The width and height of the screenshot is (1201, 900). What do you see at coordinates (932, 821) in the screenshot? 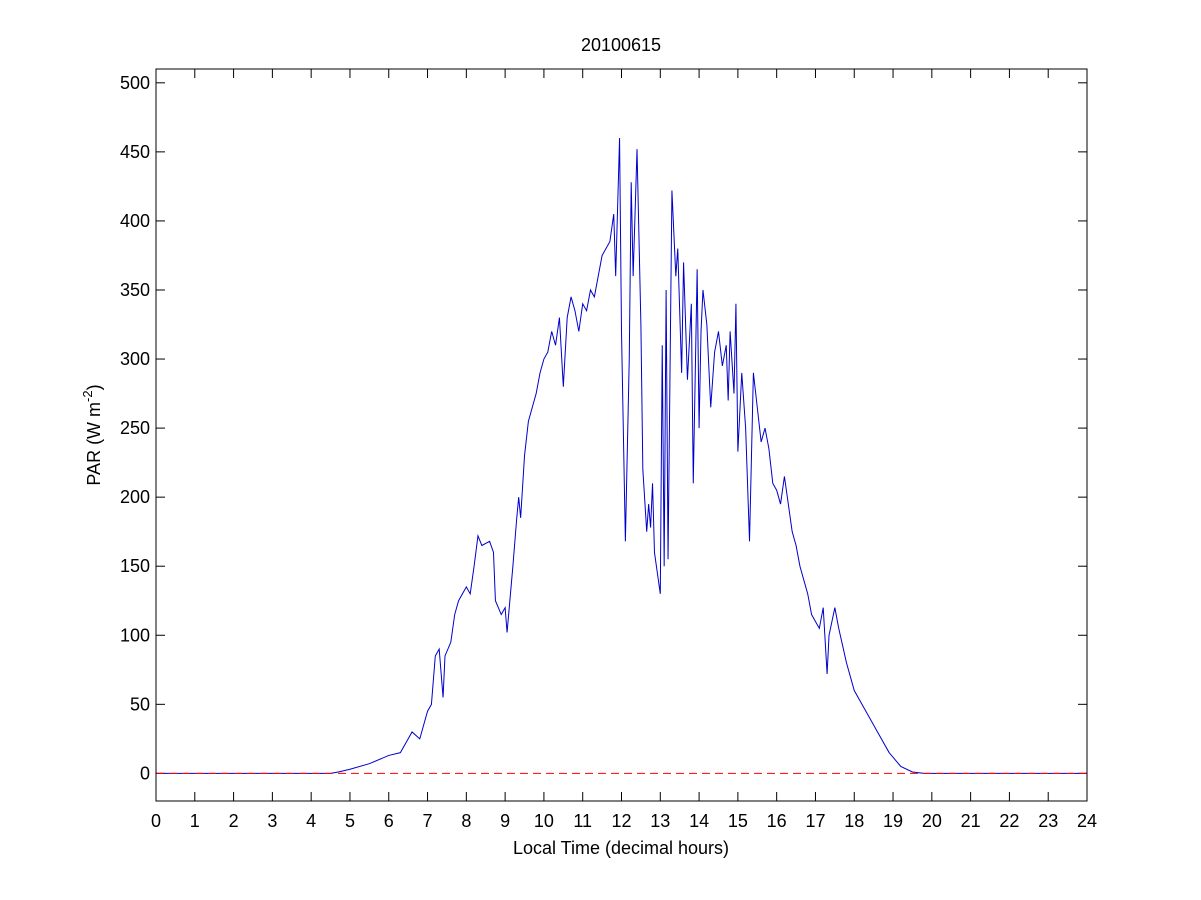
I see `x-tick-label: 20` at bounding box center [932, 821].